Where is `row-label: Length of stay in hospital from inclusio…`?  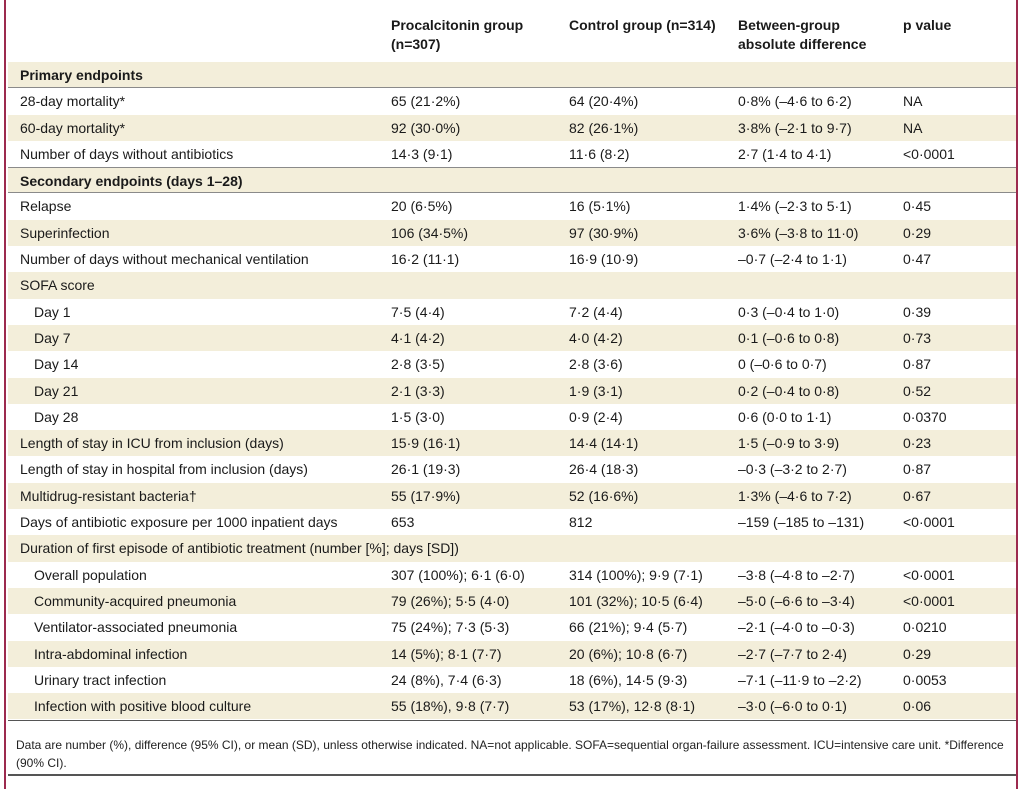 row-label: Length of stay in hospital from inclusio… is located at coordinates (164, 469).